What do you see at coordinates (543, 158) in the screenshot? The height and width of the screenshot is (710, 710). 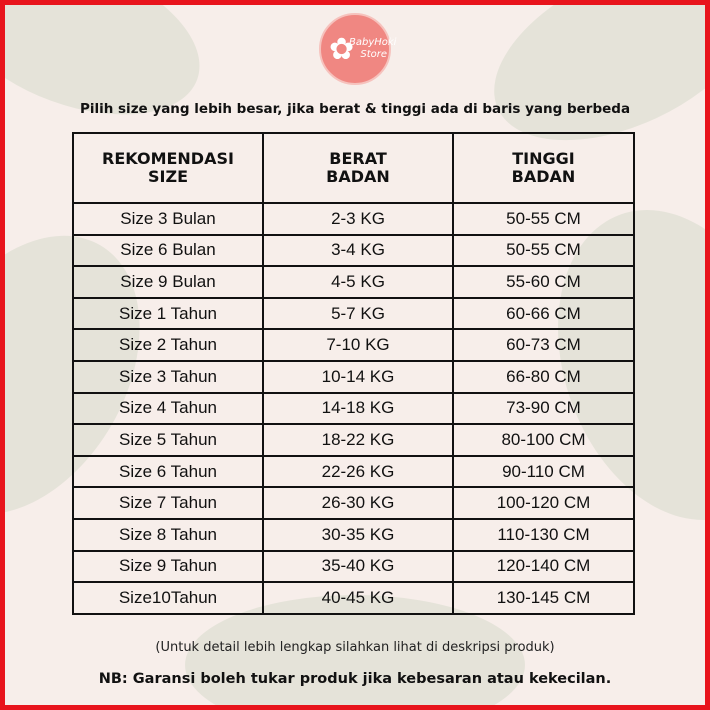 I see `column-header-text: TINGGI` at bounding box center [543, 158].